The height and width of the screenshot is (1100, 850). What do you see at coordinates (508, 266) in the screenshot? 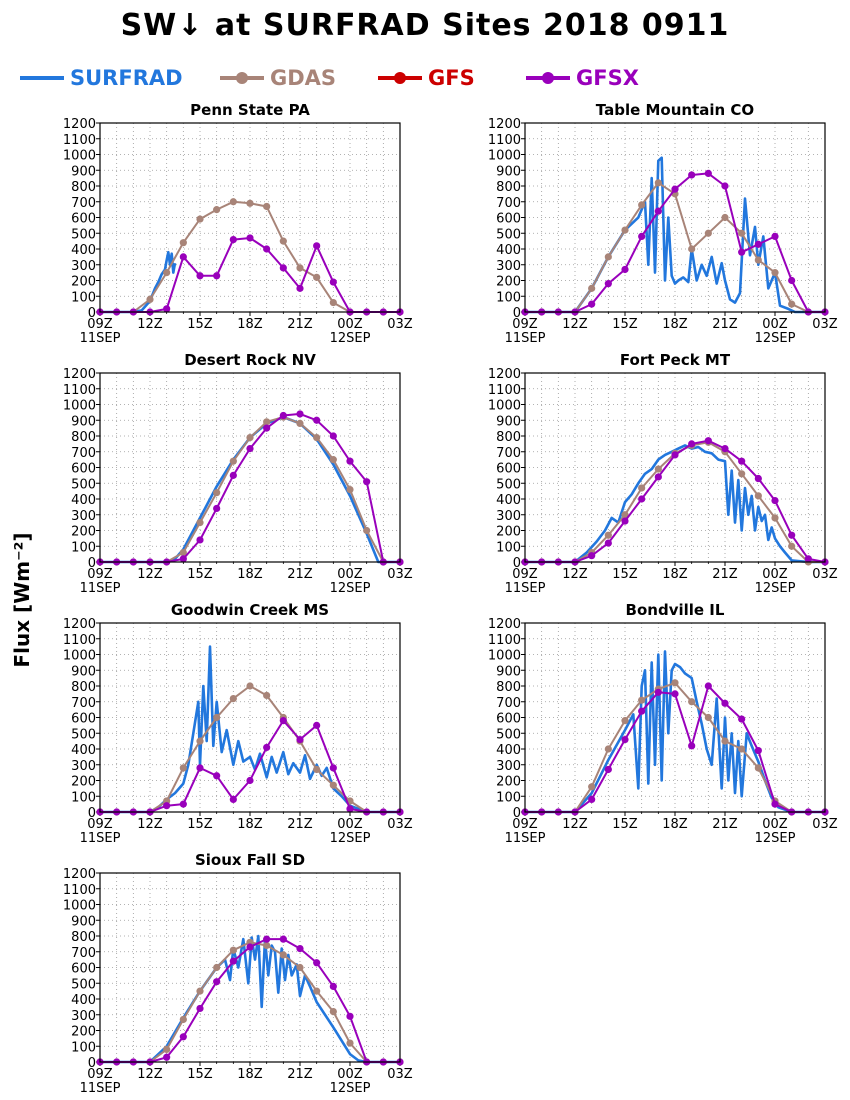
I see `y-tick-label: 300` at bounding box center [508, 266].